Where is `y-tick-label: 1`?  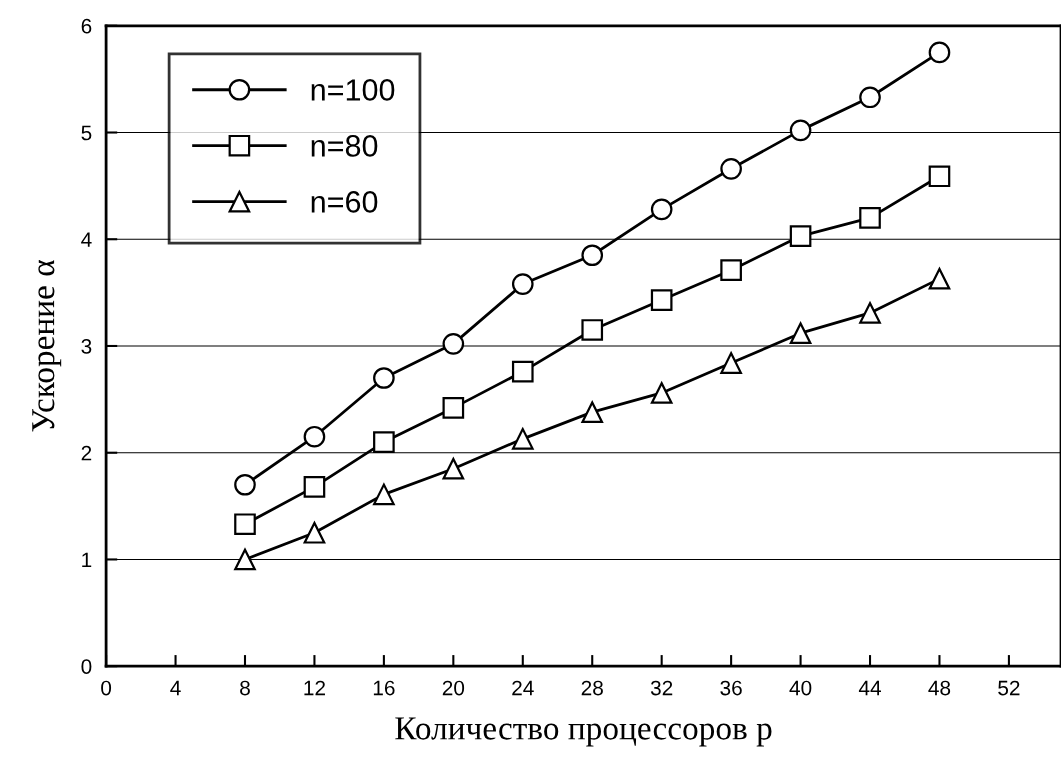
y-tick-label: 1 is located at coordinates (87, 560).